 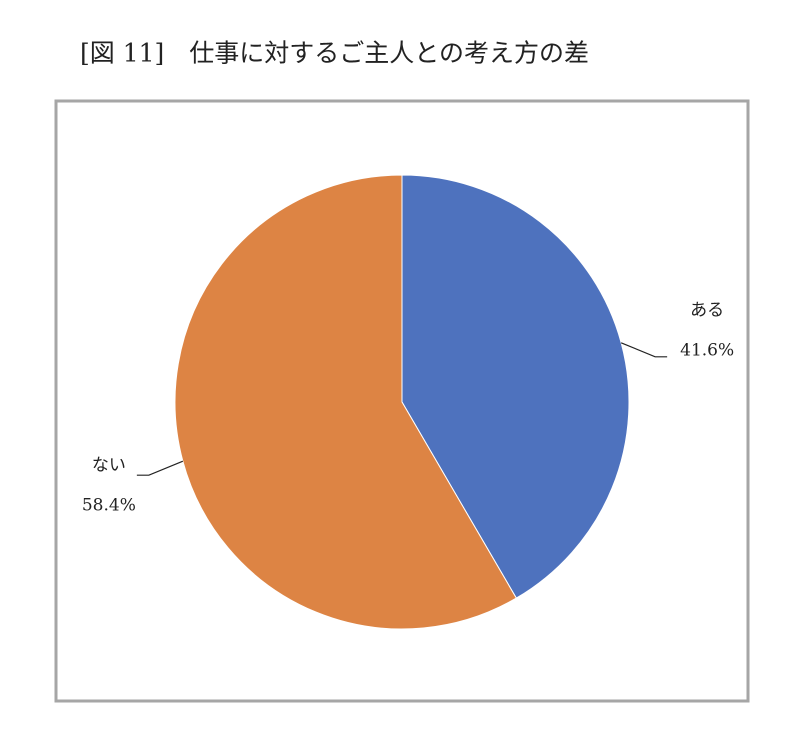 What do you see at coordinates (109, 466) in the screenshot?
I see `slice-label: ない` at bounding box center [109, 466].